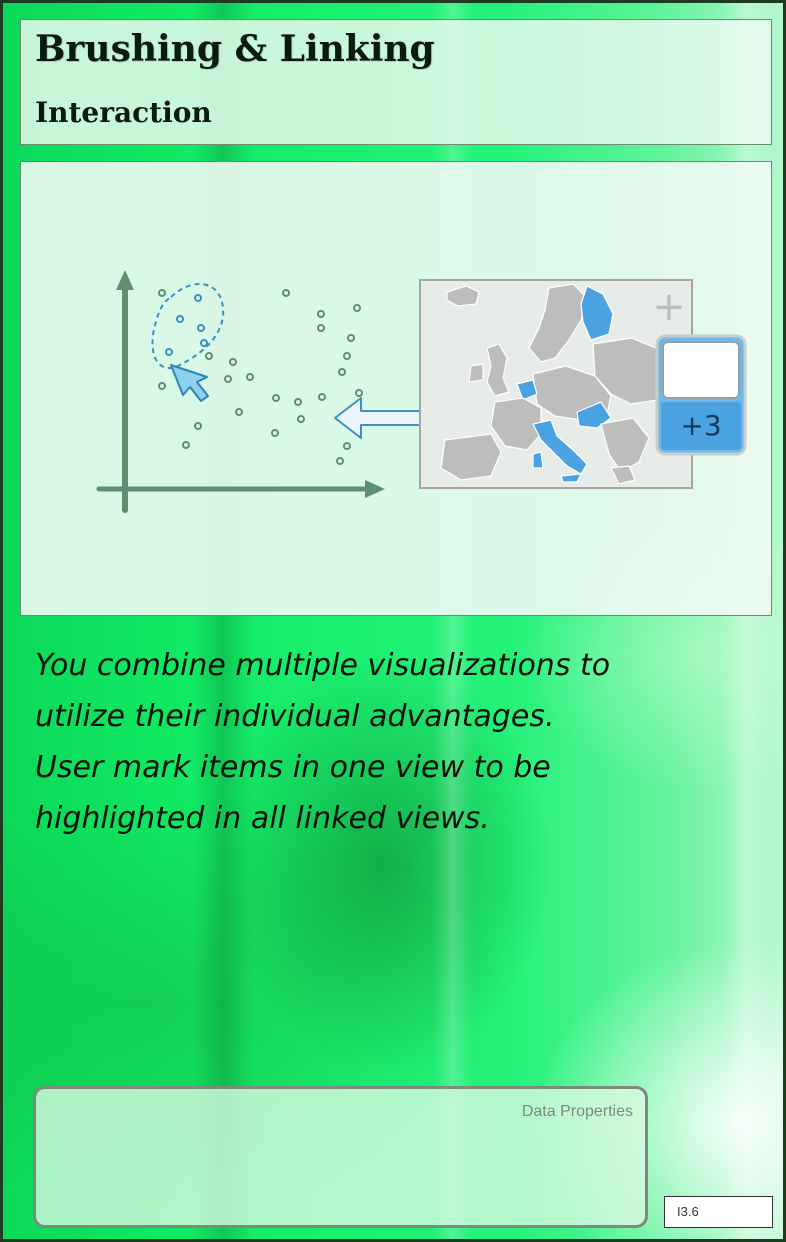 Image resolution: width=786 pixels, height=1242 pixels. I want to click on data-properties-box: Data Properties, so click(340, 1157).